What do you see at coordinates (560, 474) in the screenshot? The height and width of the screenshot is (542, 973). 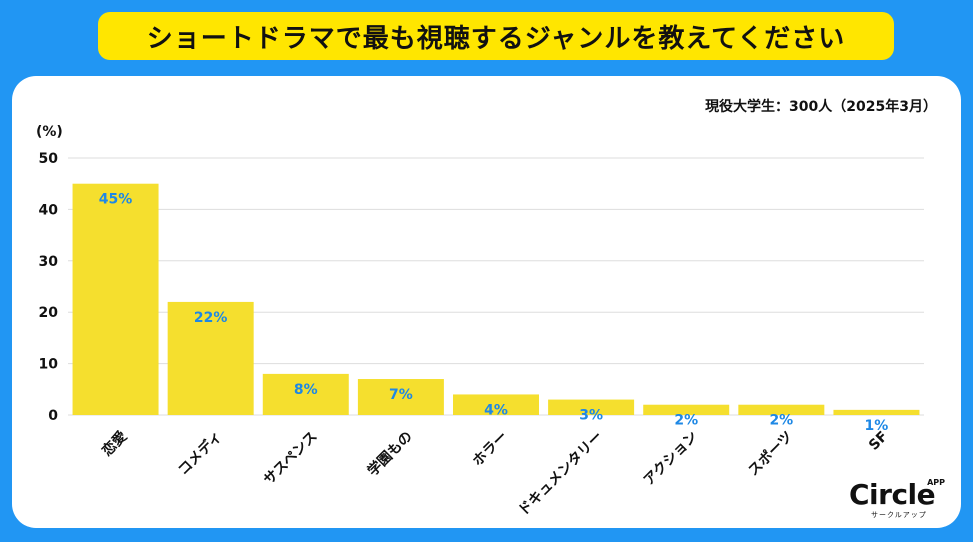 I see `x-tick-label: ドキュメンタリー` at bounding box center [560, 474].